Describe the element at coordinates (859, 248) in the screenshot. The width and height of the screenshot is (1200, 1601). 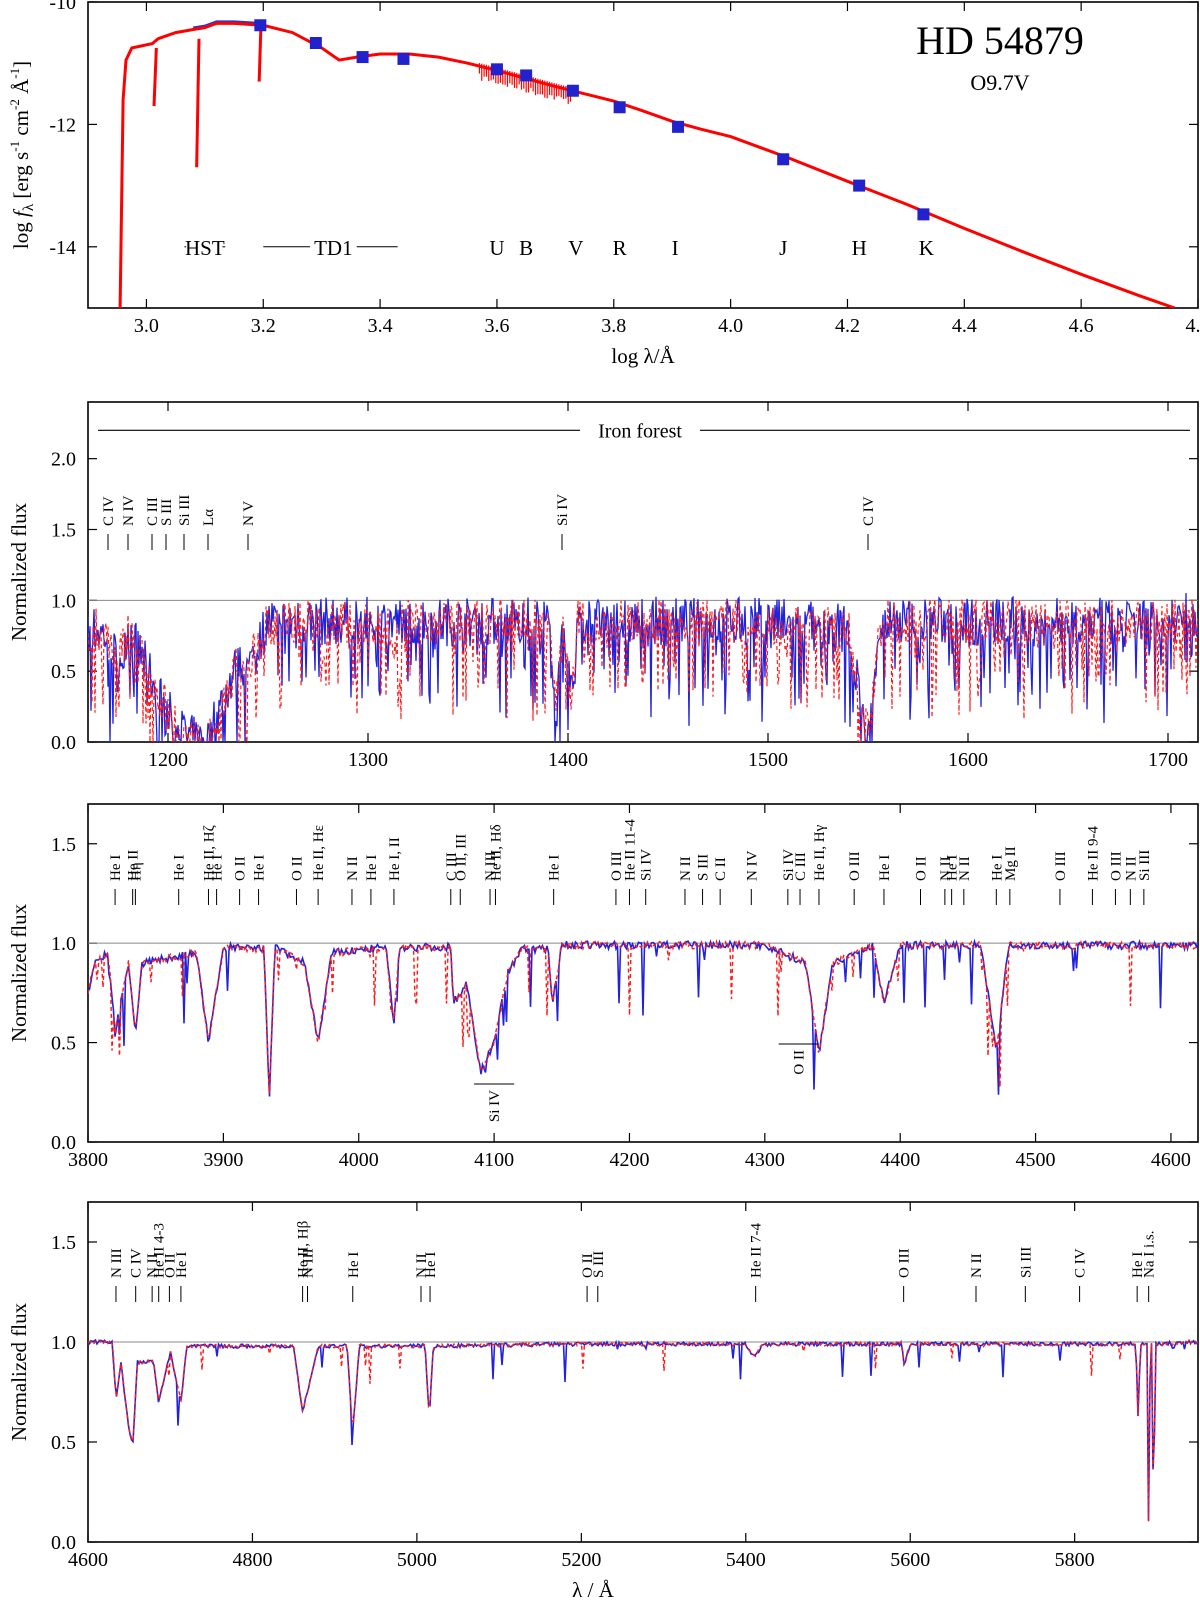
I see `sed-band-label: H` at that location.